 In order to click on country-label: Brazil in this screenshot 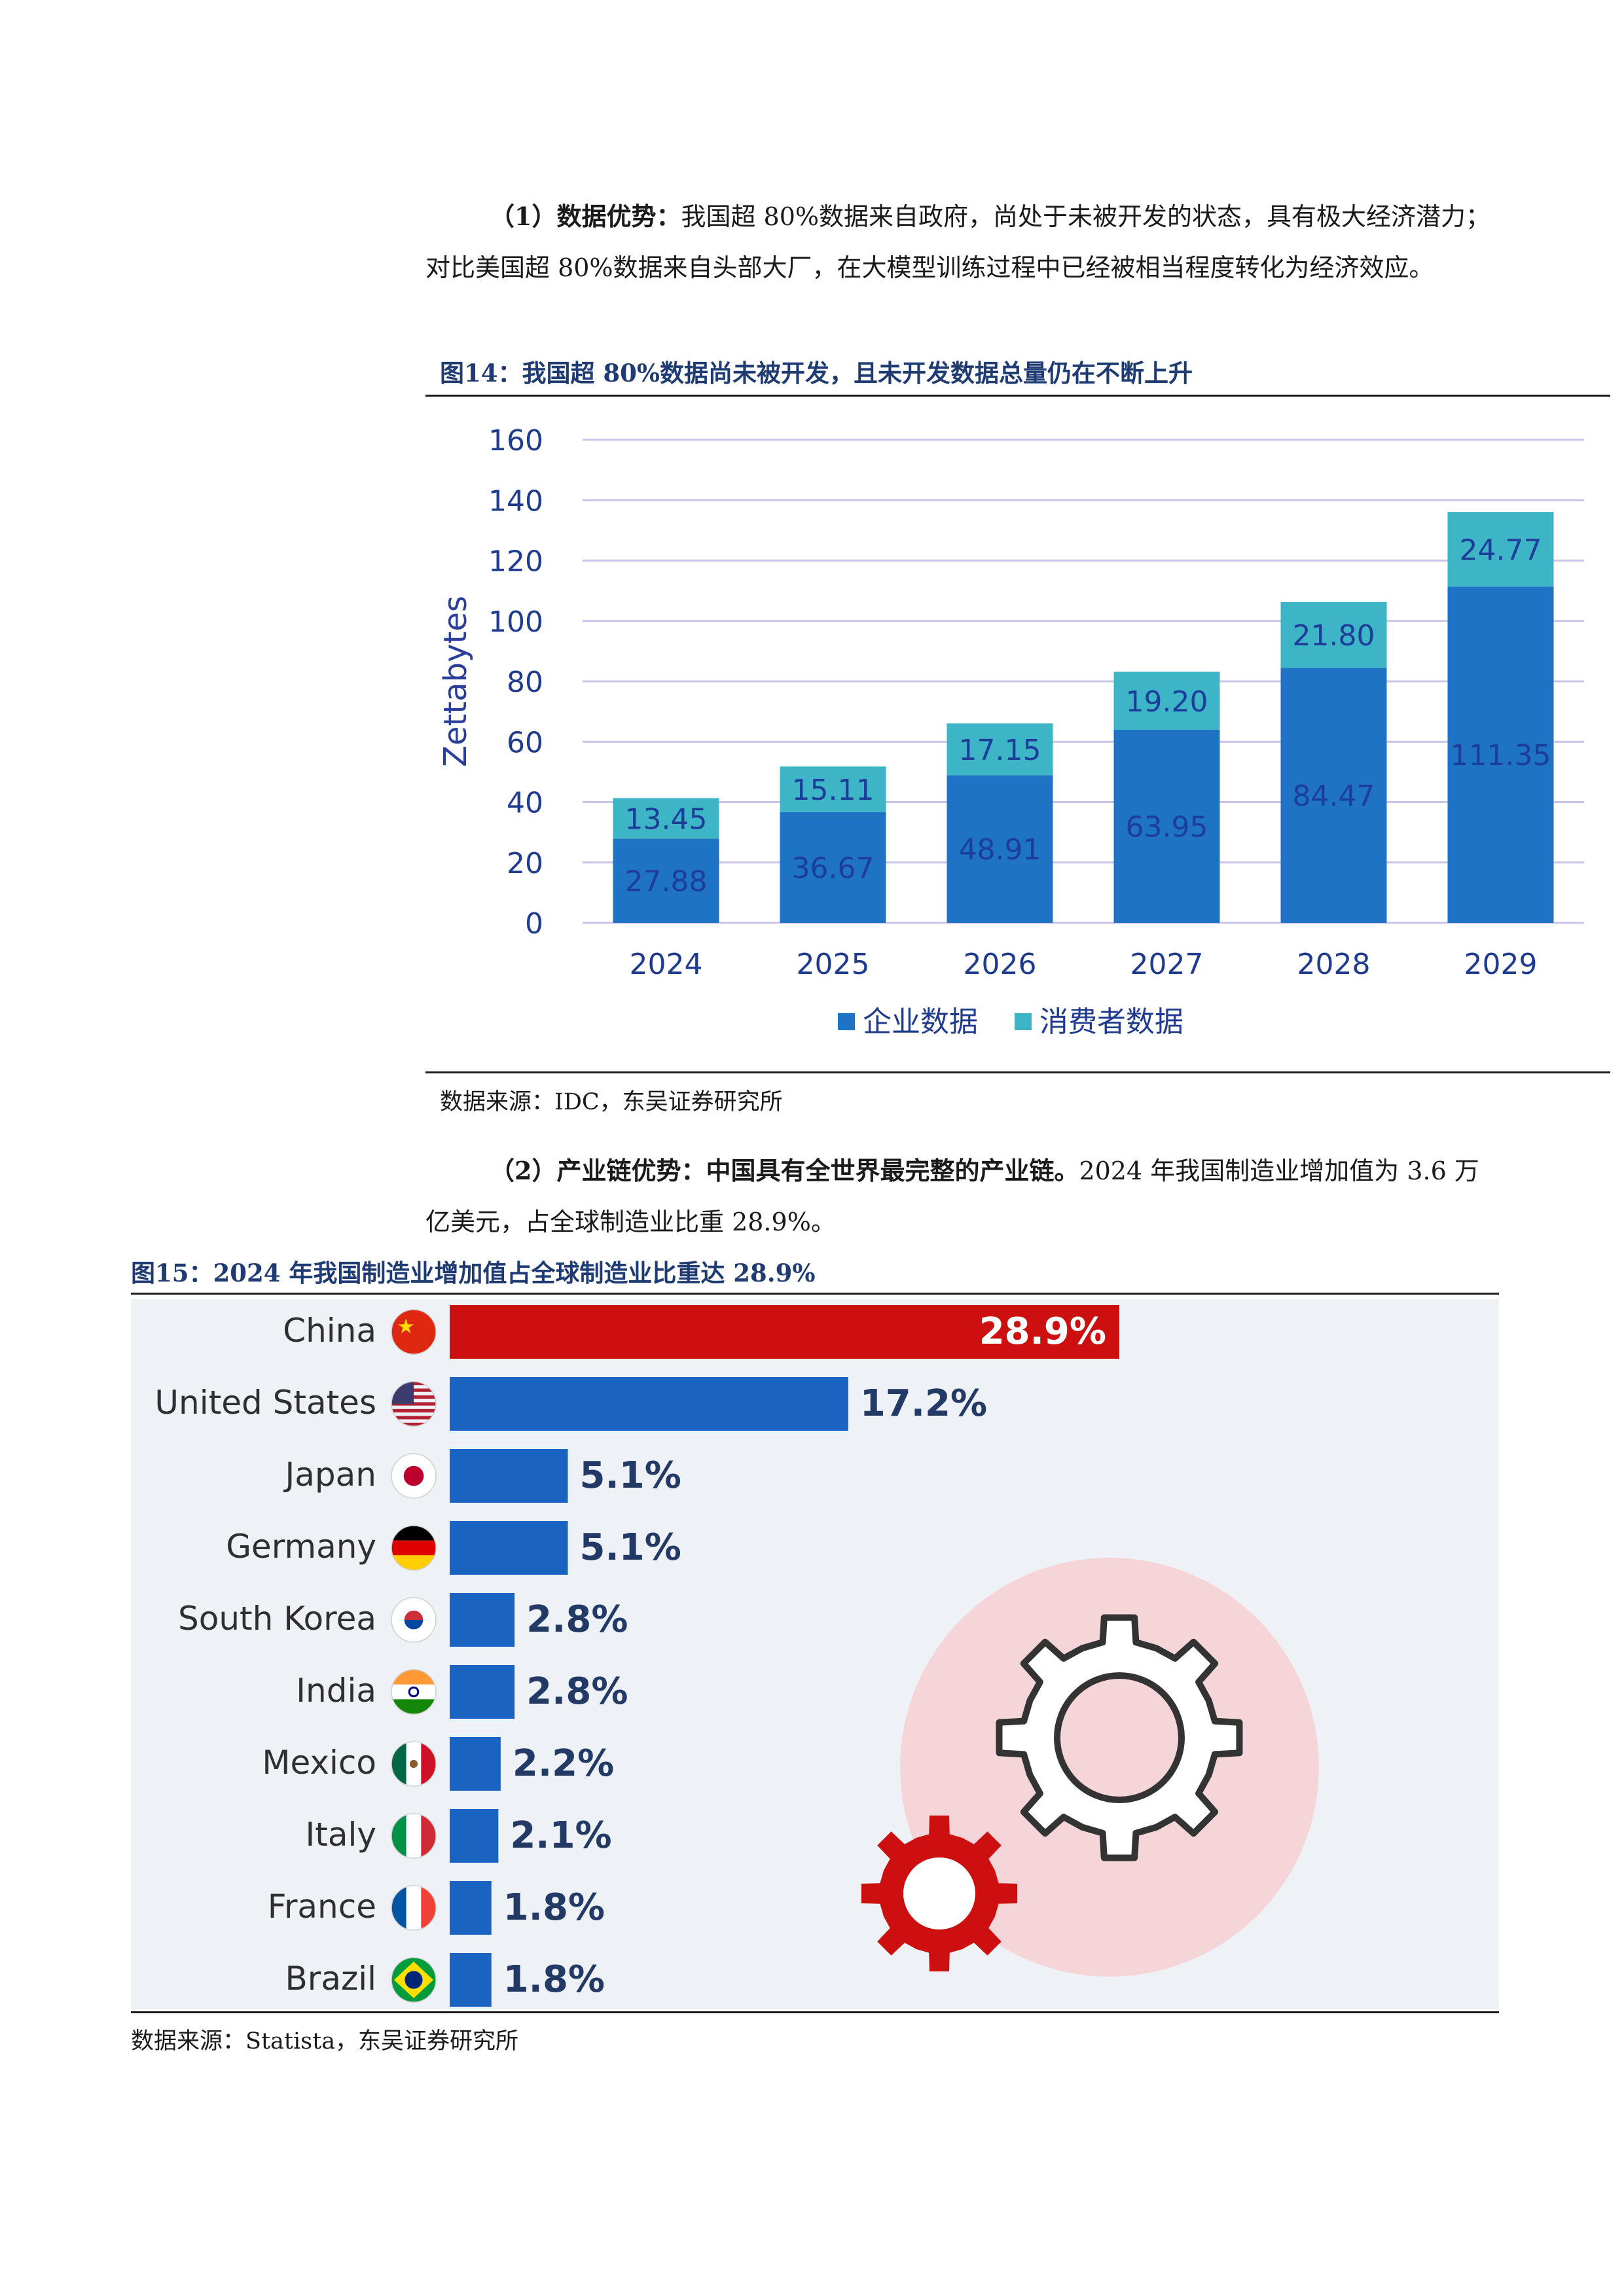, I will do `click(330, 1979)`.